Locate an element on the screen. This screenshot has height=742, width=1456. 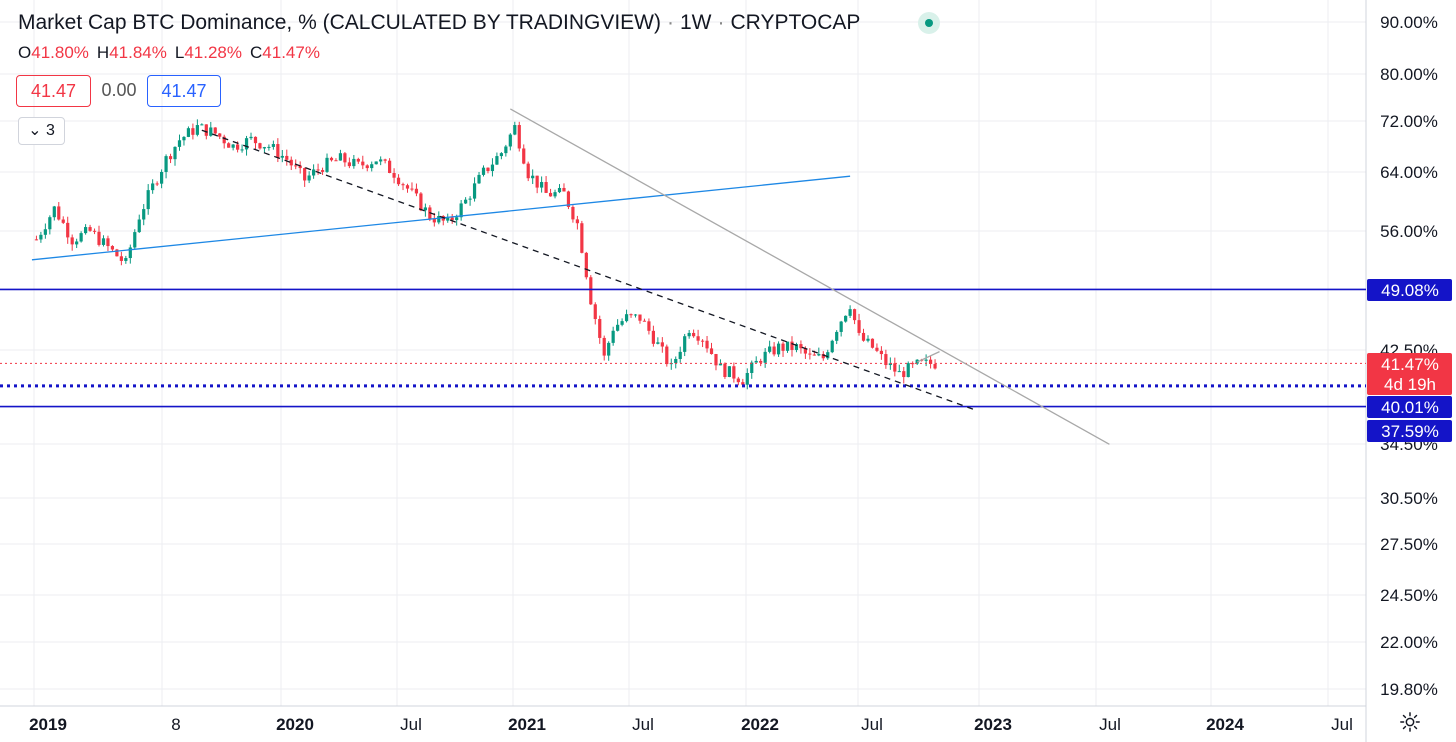
price-axis-label: 72.00% is located at coordinates (1409, 121).